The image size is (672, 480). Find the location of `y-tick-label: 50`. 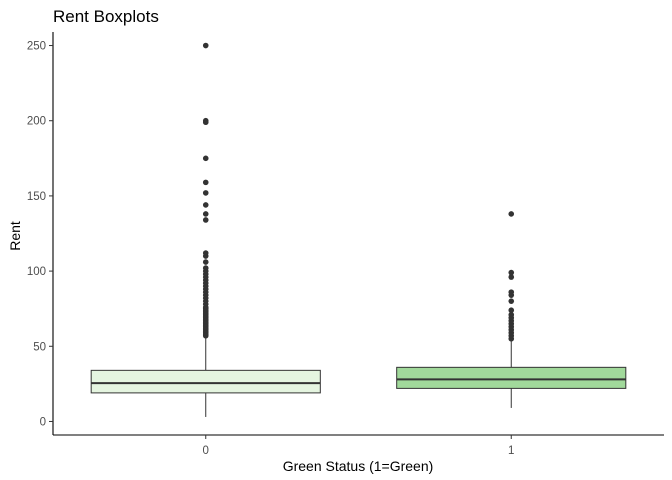

y-tick-label: 50 is located at coordinates (39, 347).